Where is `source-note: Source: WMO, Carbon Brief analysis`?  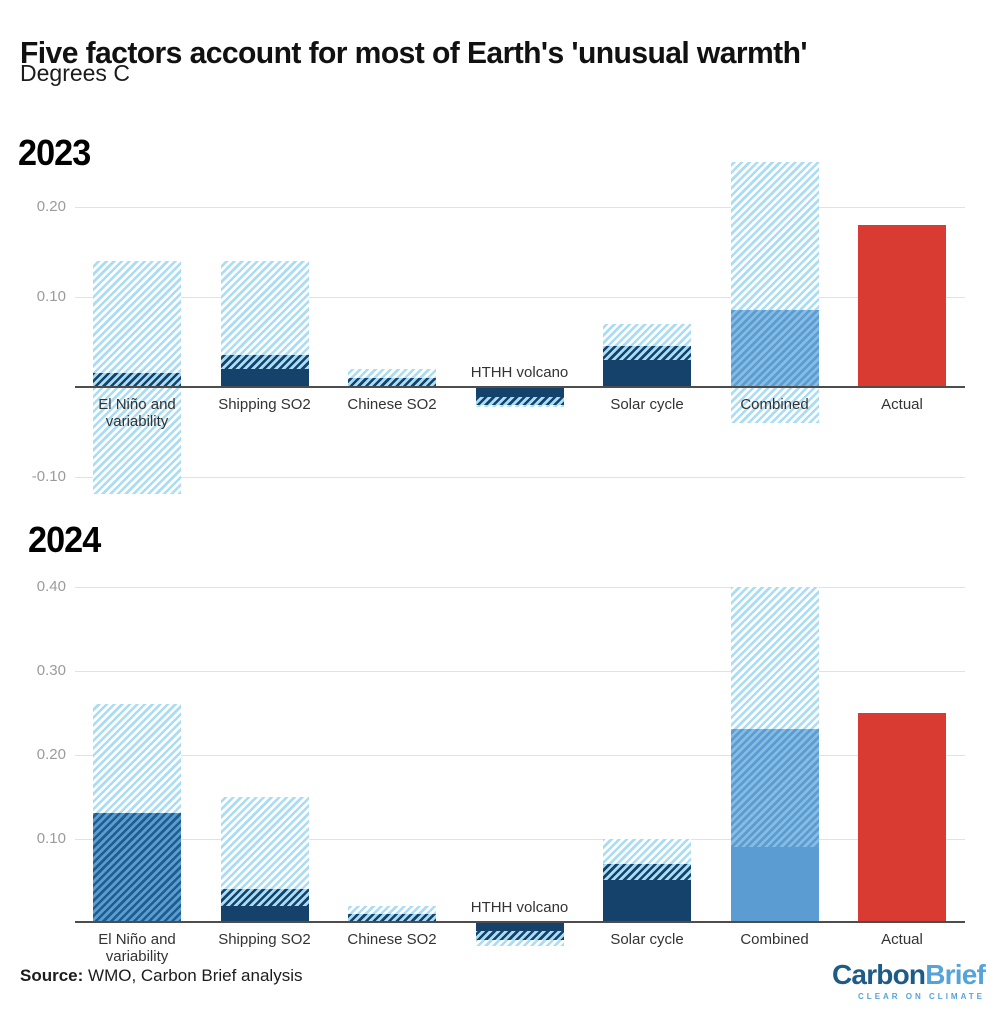
source-note: Source: WMO, Carbon Brief analysis is located at coordinates (161, 976).